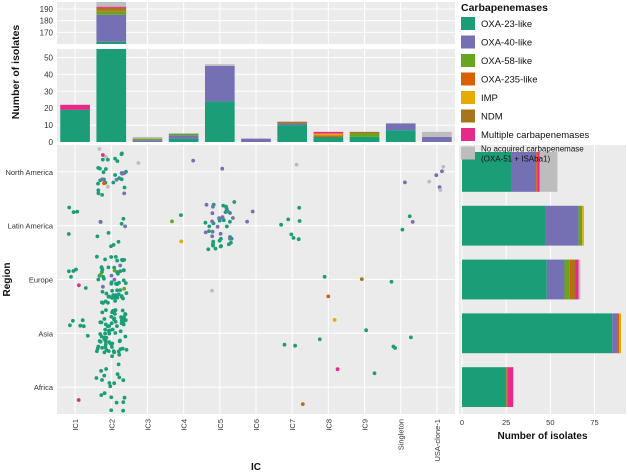  I want to click on right-bar-africa-oxa-23-like, so click(484, 387).